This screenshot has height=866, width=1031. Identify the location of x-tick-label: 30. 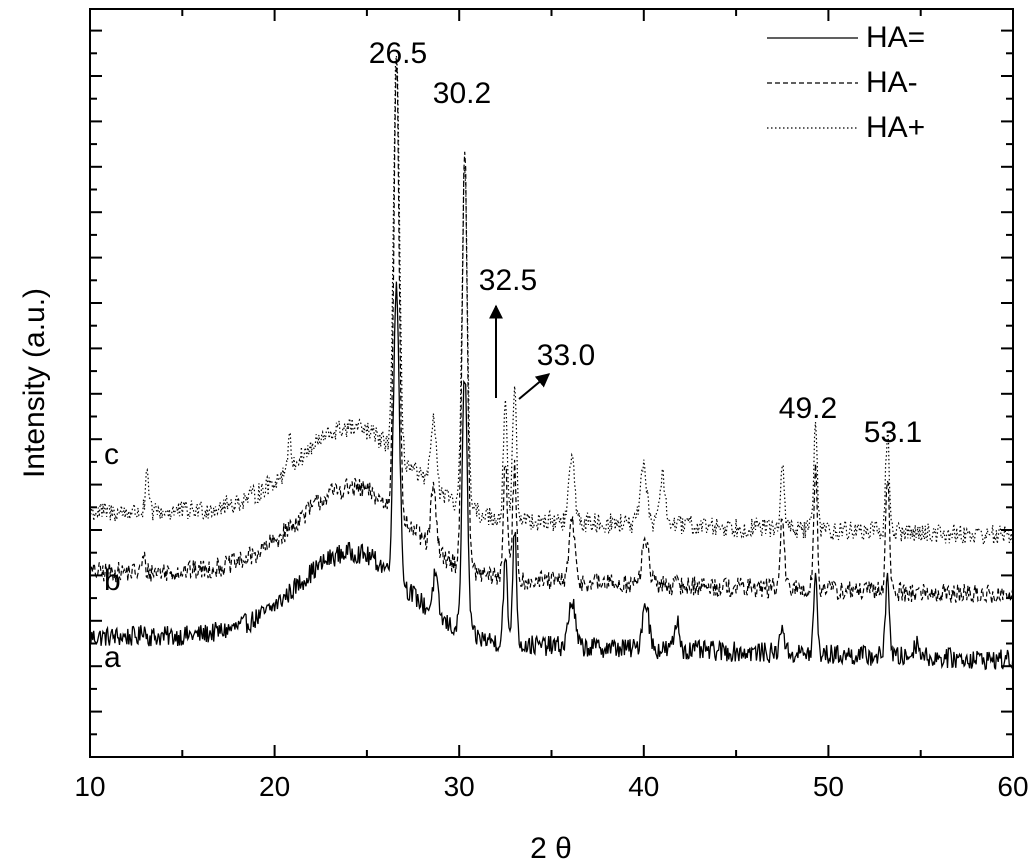
(459, 786).